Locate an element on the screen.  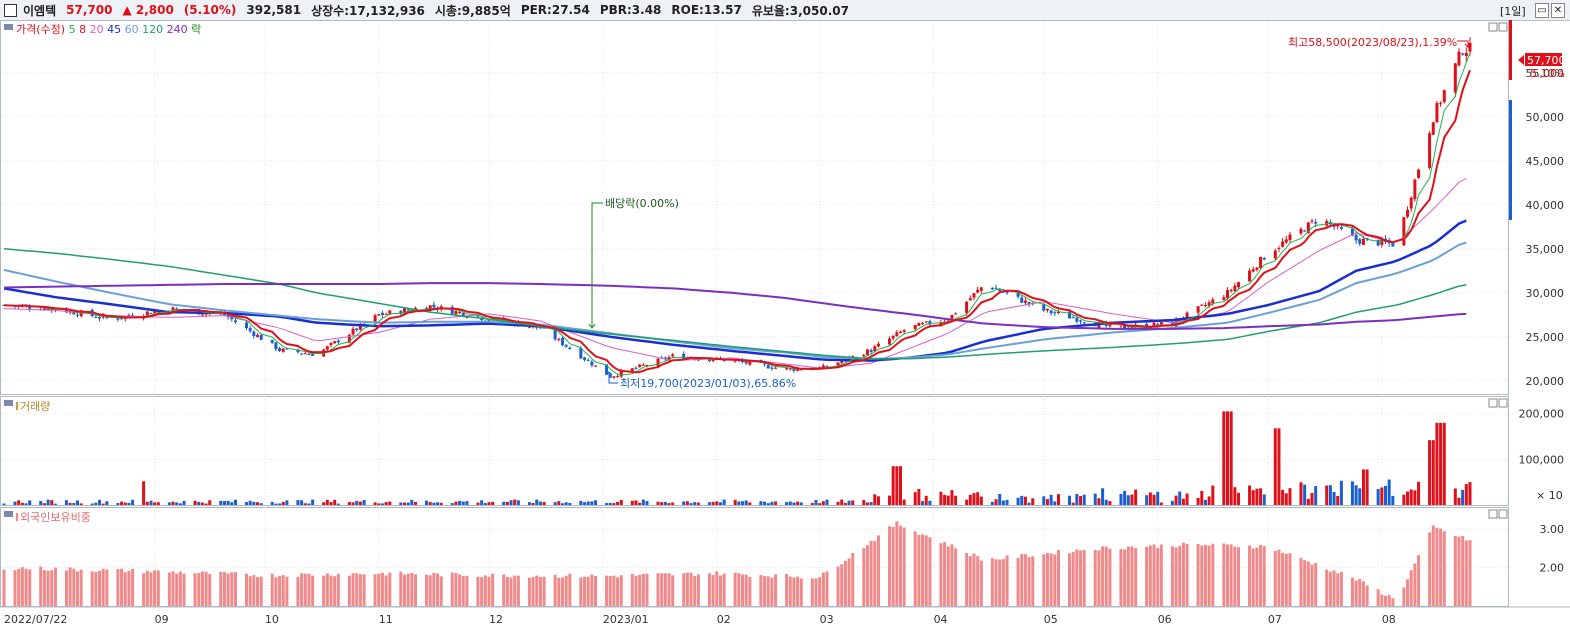
y-tick-label: 30,000 is located at coordinates (1545, 293).